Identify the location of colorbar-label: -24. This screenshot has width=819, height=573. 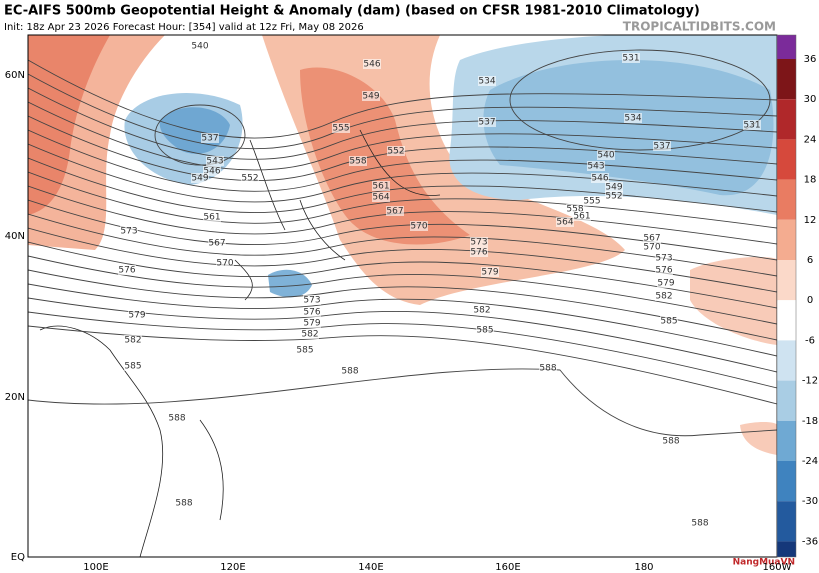
(810, 461).